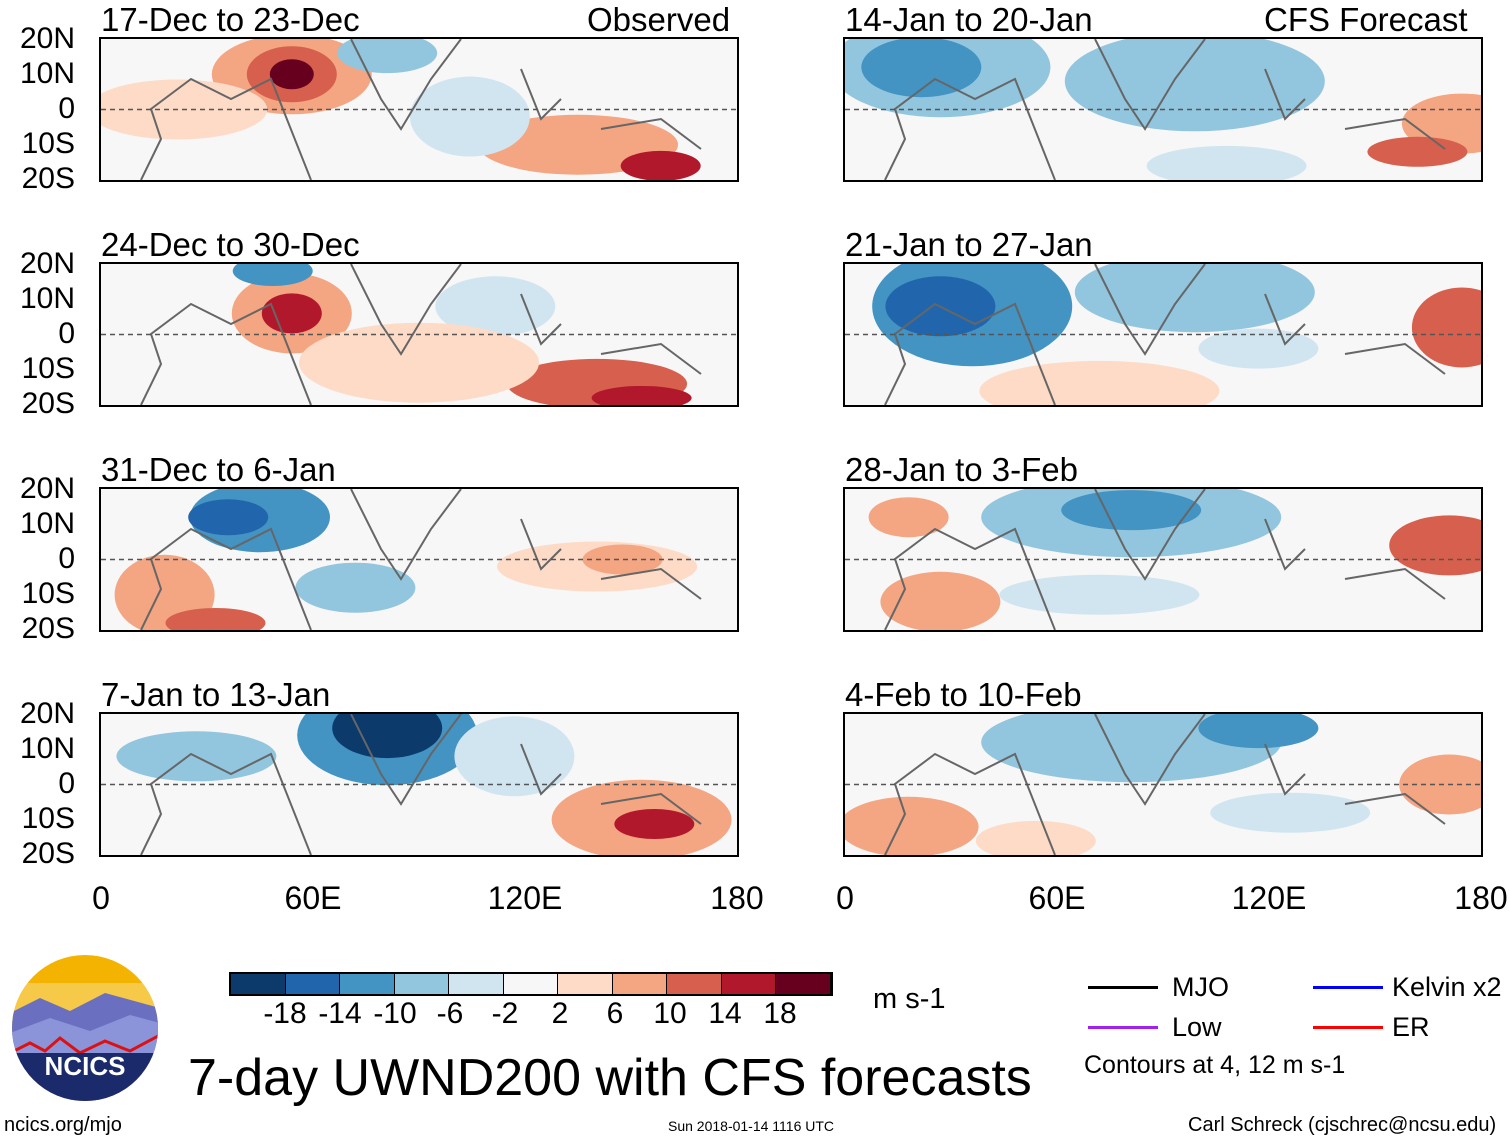  Describe the element at coordinates (1200, 987) in the screenshot. I see `legend-mjo: MJO` at that location.